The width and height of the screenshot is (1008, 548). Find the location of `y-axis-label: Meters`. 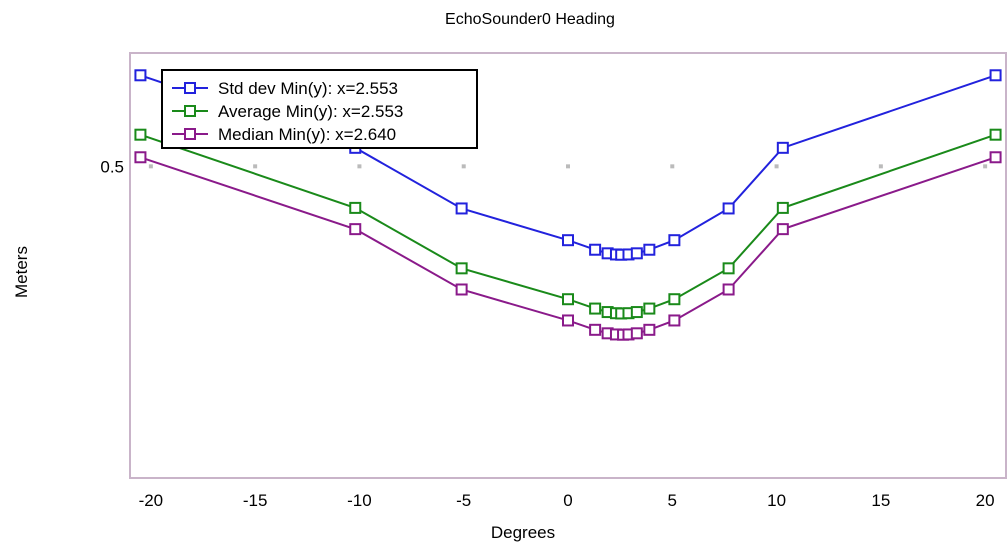

y-axis-label: Meters is located at coordinates (21, 272).